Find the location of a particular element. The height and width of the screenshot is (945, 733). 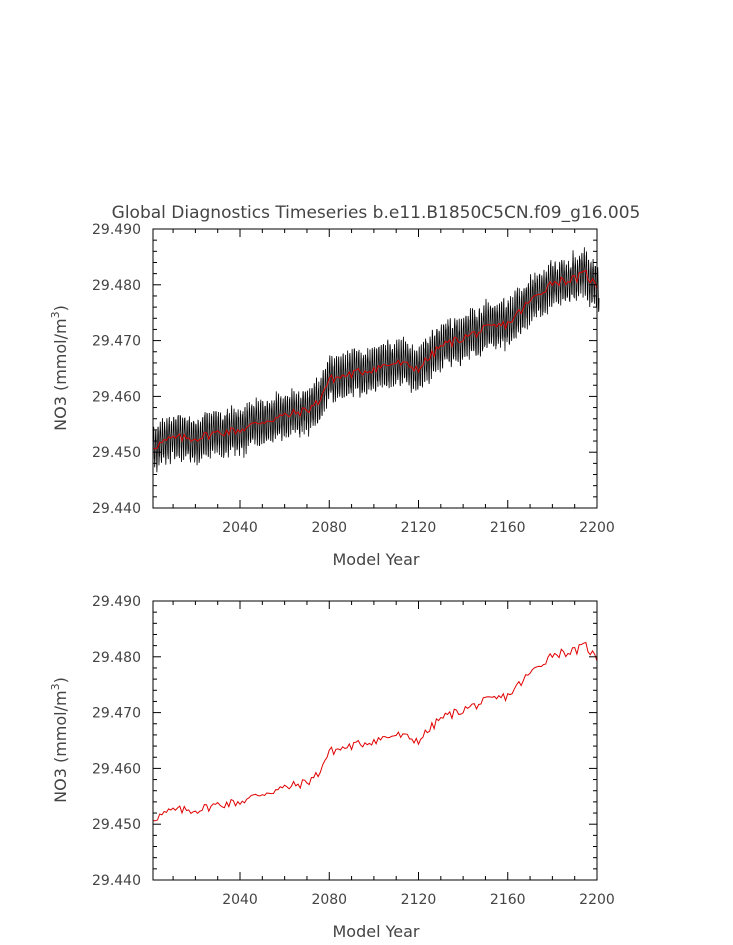

series-line-monthly is located at coordinates (376, 360).